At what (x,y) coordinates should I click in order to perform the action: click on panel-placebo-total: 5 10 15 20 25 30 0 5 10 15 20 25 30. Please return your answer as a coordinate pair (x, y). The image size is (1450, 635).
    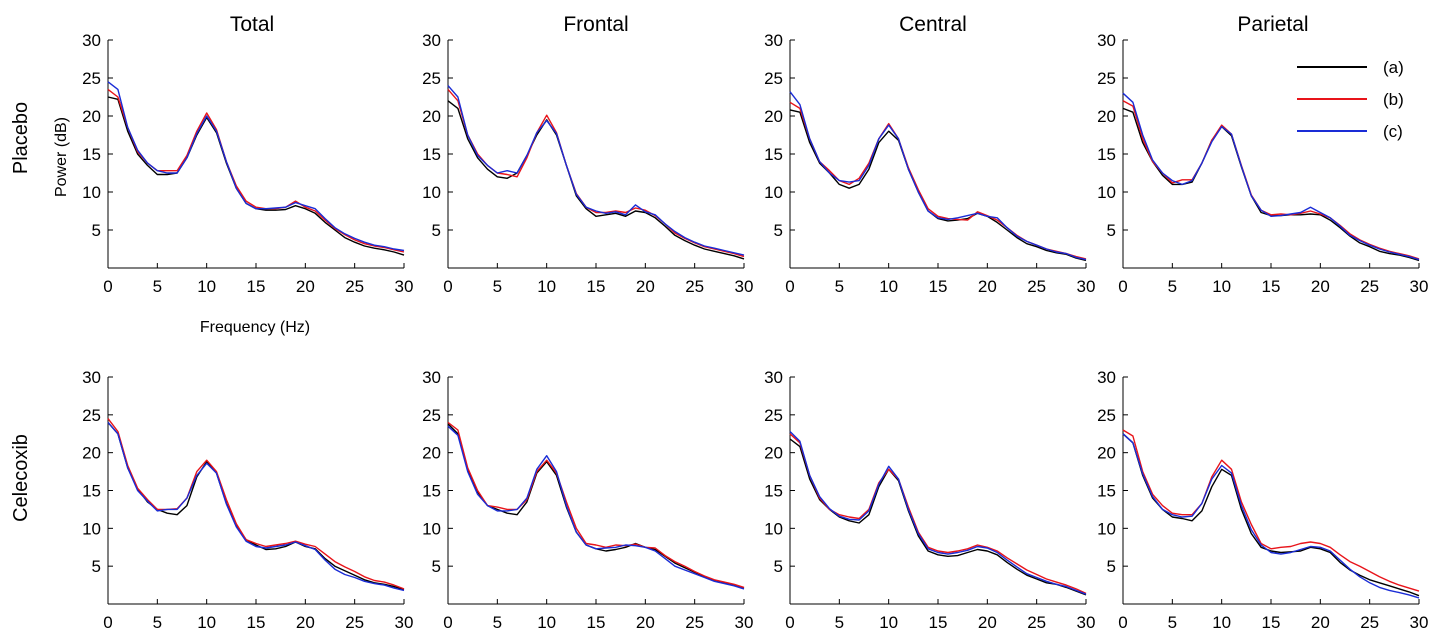
    Looking at the image, I should click on (247, 163).